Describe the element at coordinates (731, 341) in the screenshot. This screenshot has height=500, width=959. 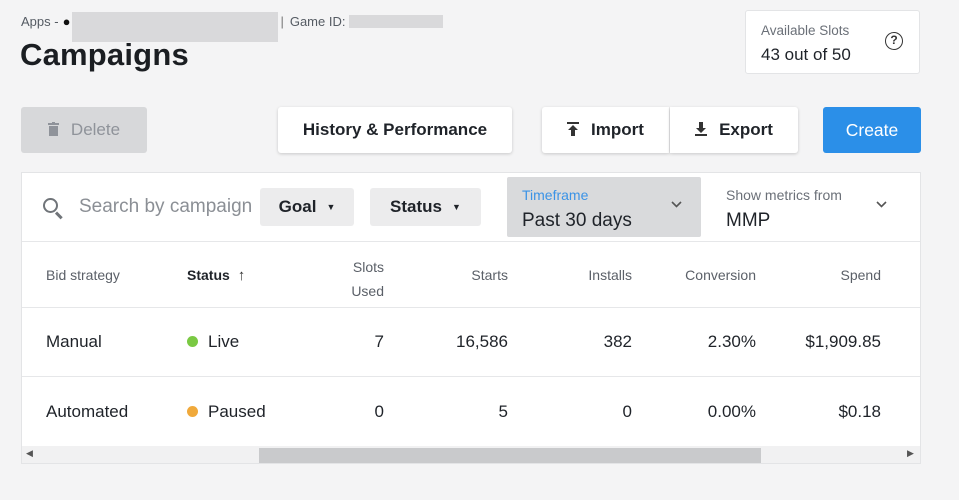
I see `cell-conversion: 2.30%` at that location.